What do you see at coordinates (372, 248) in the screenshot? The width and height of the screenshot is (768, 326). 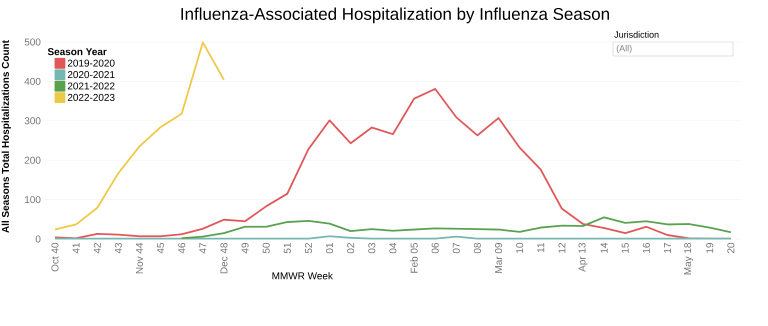 I see `x-tick-label: 03` at bounding box center [372, 248].